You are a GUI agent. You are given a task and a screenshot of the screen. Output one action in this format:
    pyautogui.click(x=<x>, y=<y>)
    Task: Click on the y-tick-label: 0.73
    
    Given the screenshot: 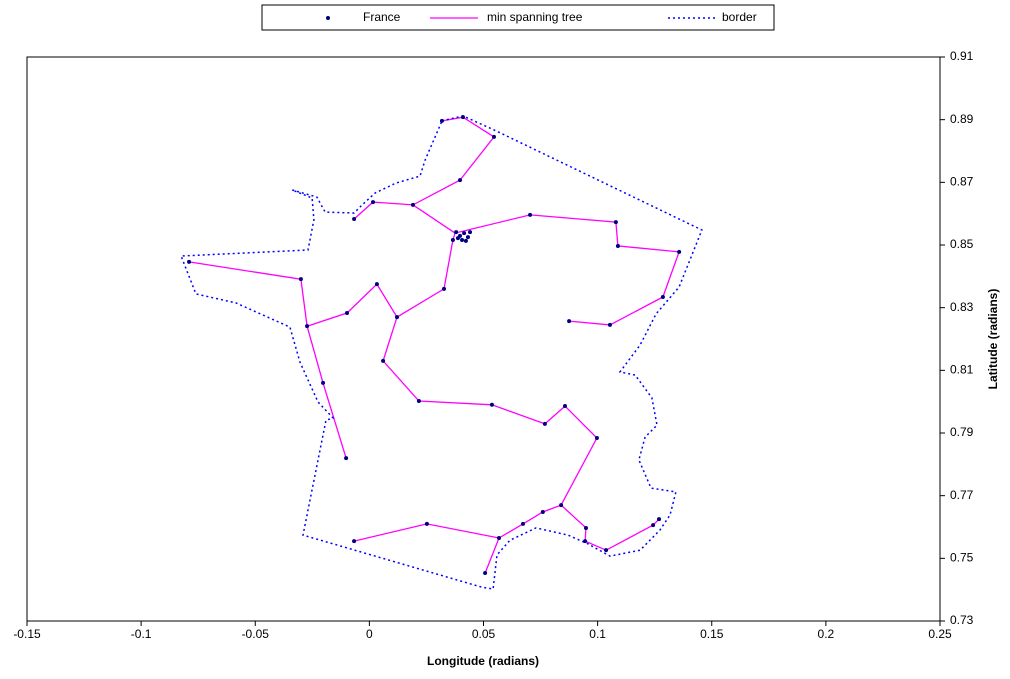 What is the action you would take?
    pyautogui.click(x=962, y=620)
    